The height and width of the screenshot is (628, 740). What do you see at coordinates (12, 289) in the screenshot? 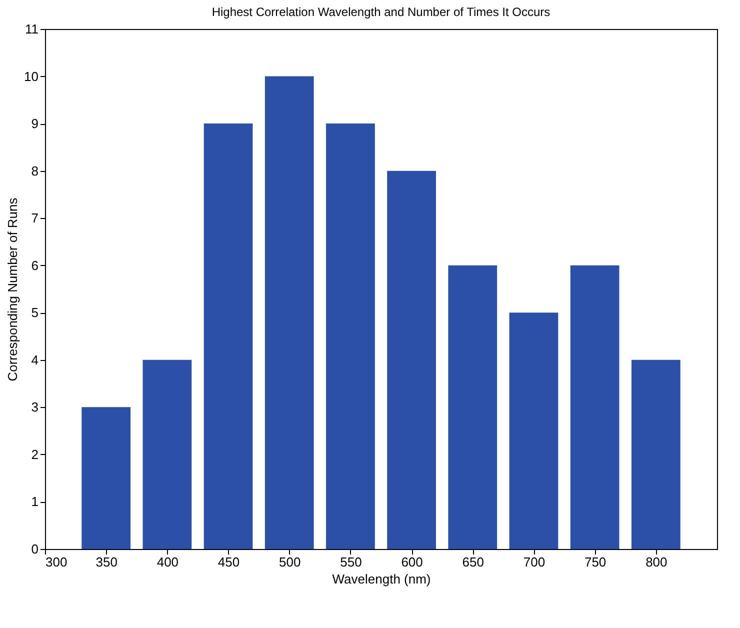
I see `y-axis-title: Corresponding Number of Runs` at bounding box center [12, 289].